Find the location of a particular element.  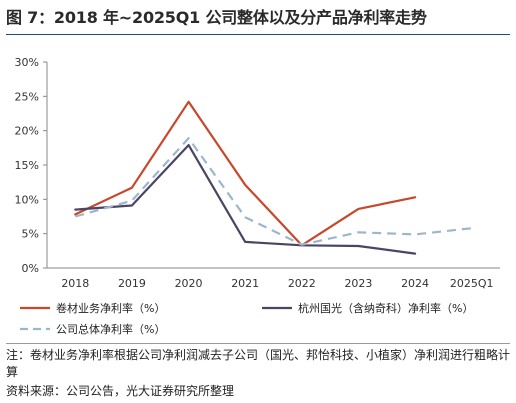

x-tick-label: 2022 is located at coordinates (302, 283).